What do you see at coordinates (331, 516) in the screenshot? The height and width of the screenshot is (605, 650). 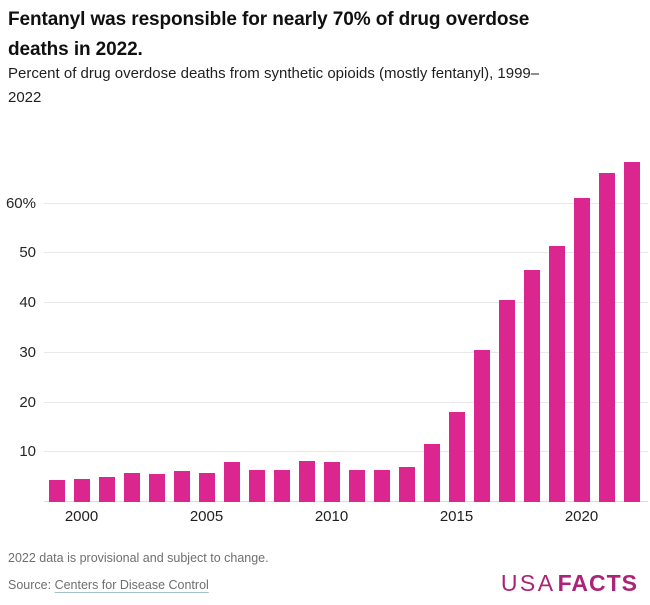 I see `x-tick-2010: 2010` at bounding box center [331, 516].